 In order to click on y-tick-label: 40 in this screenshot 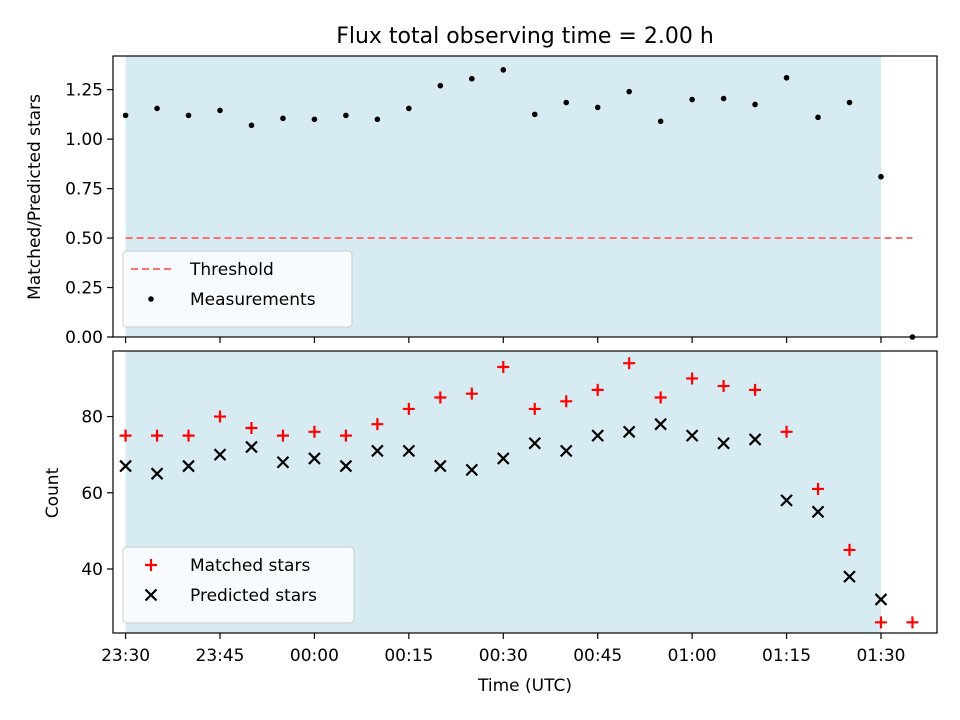, I will do `click(92, 570)`.